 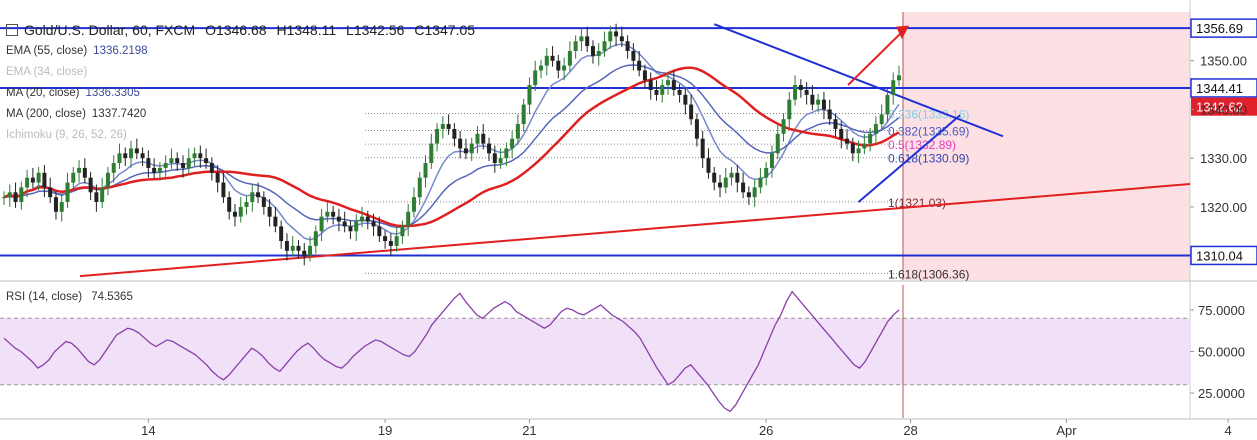 What do you see at coordinates (928, 115) in the screenshot?
I see `fib-label: 0.236(1339.16)` at bounding box center [928, 115].